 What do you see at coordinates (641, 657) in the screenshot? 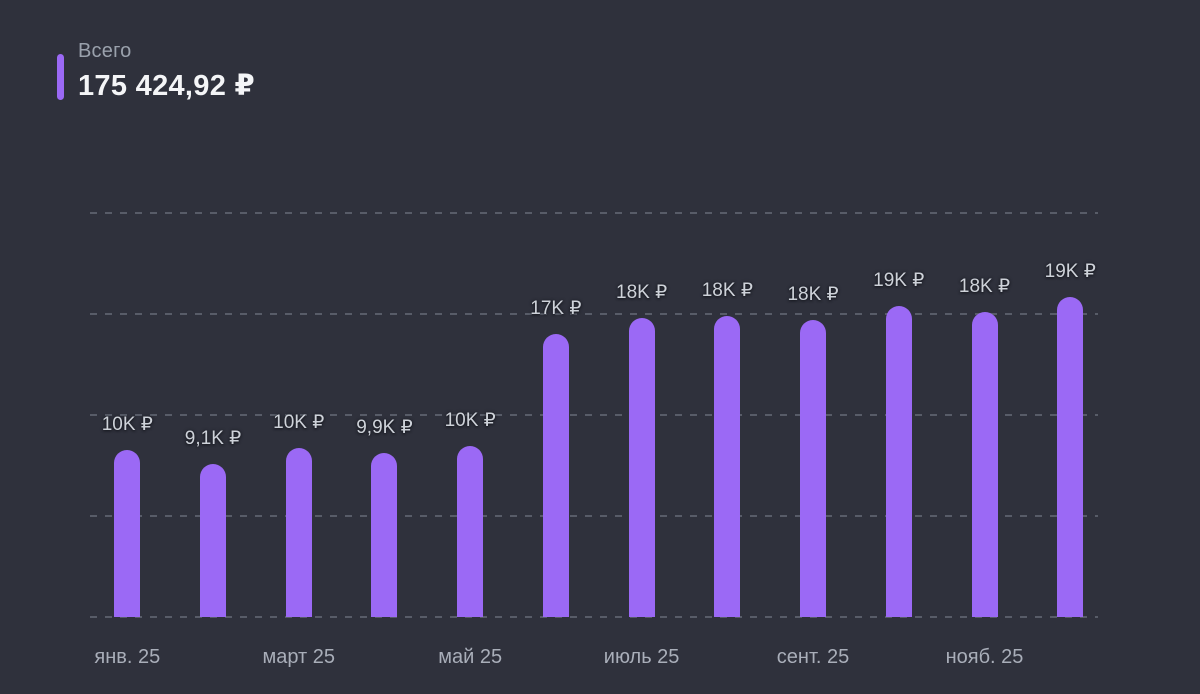
I see `x-axis-label: июль 25` at bounding box center [641, 657].